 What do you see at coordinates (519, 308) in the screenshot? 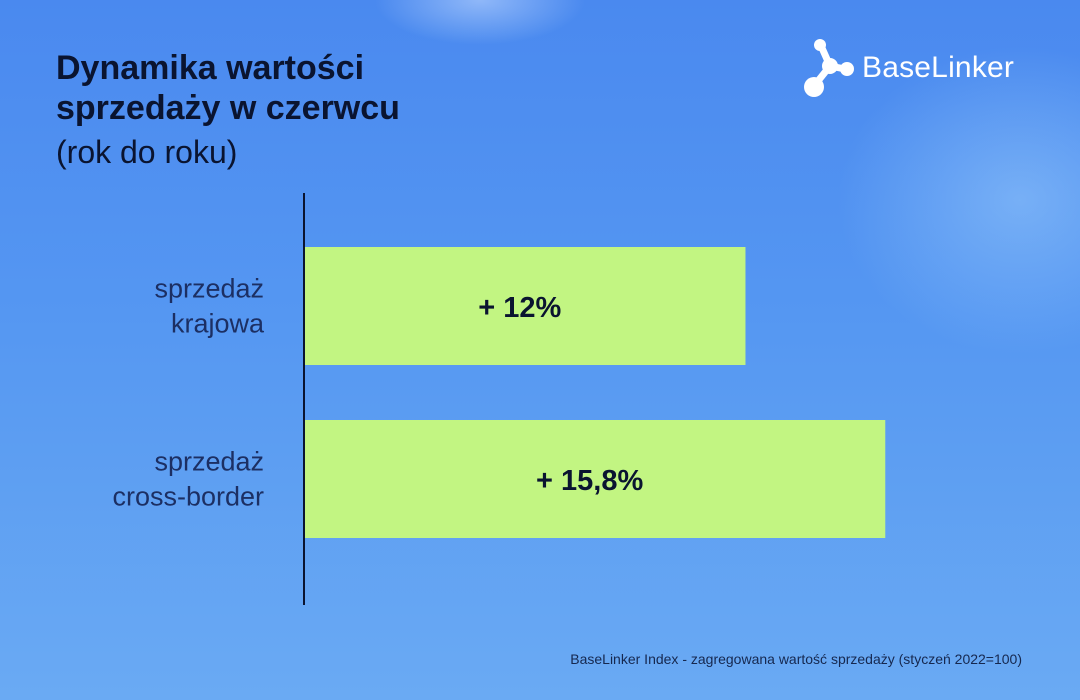
I see `data-label-0: + 12%` at bounding box center [519, 308].